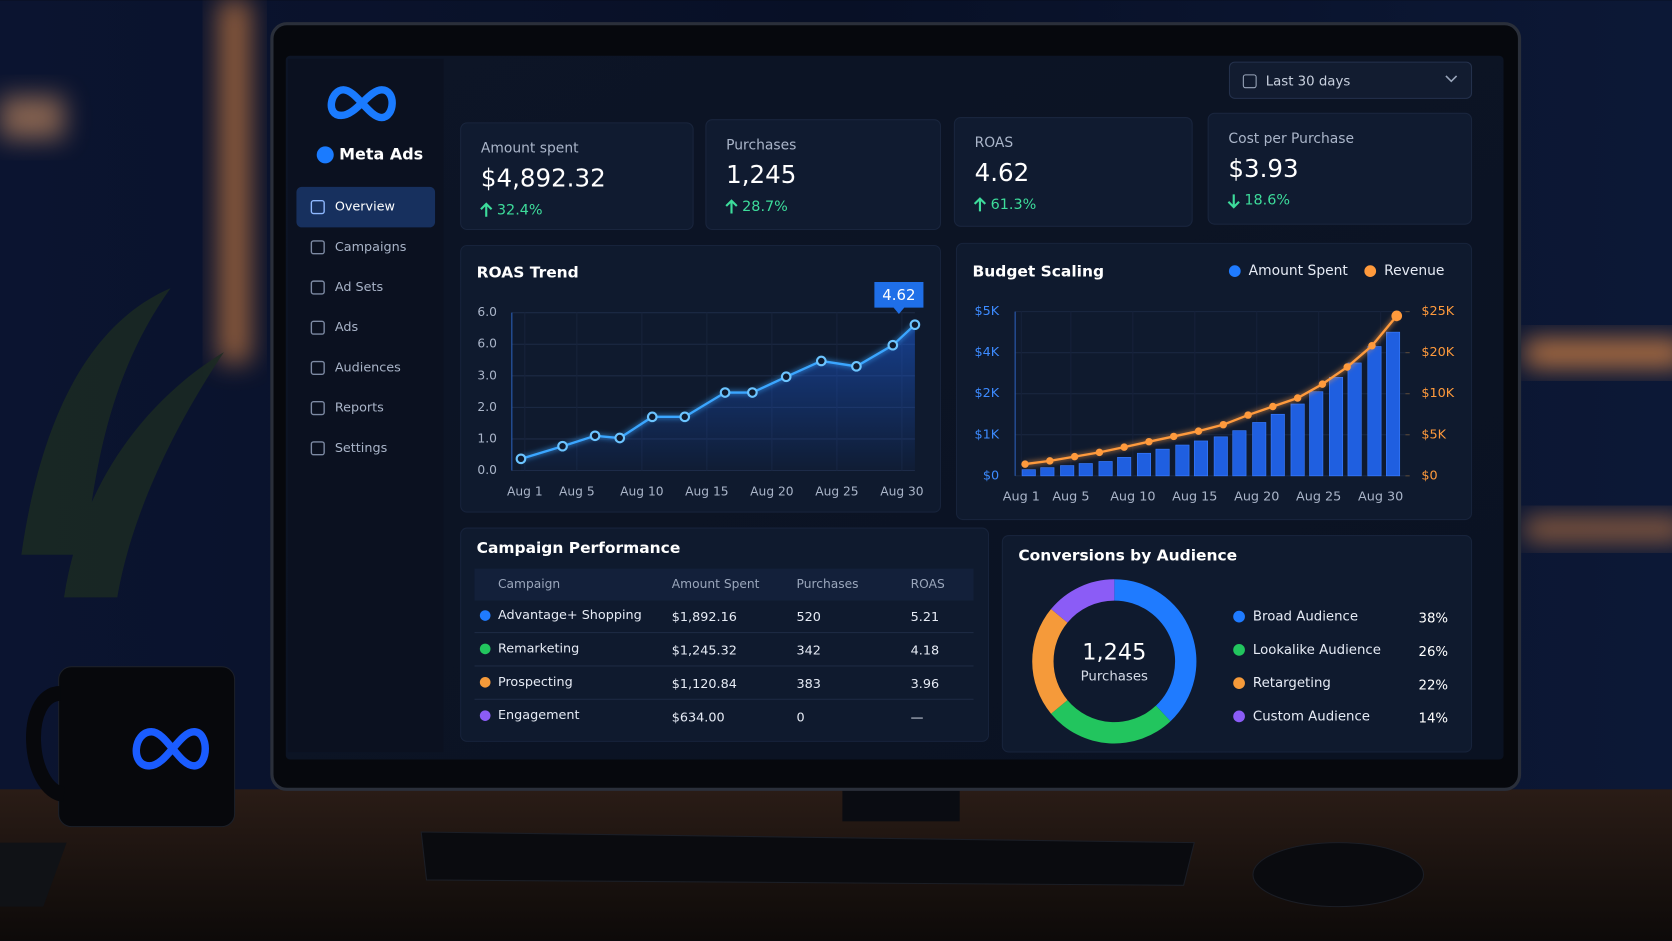 Image resolution: width=1672 pixels, height=941 pixels. I want to click on y2-tick-label: $0, so click(1429, 475).